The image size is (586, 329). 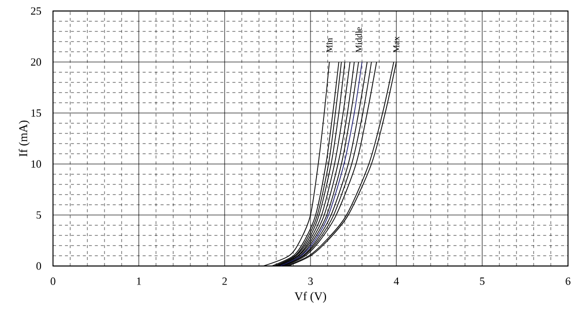 I want to click on annotation: Max, so click(x=396, y=44).